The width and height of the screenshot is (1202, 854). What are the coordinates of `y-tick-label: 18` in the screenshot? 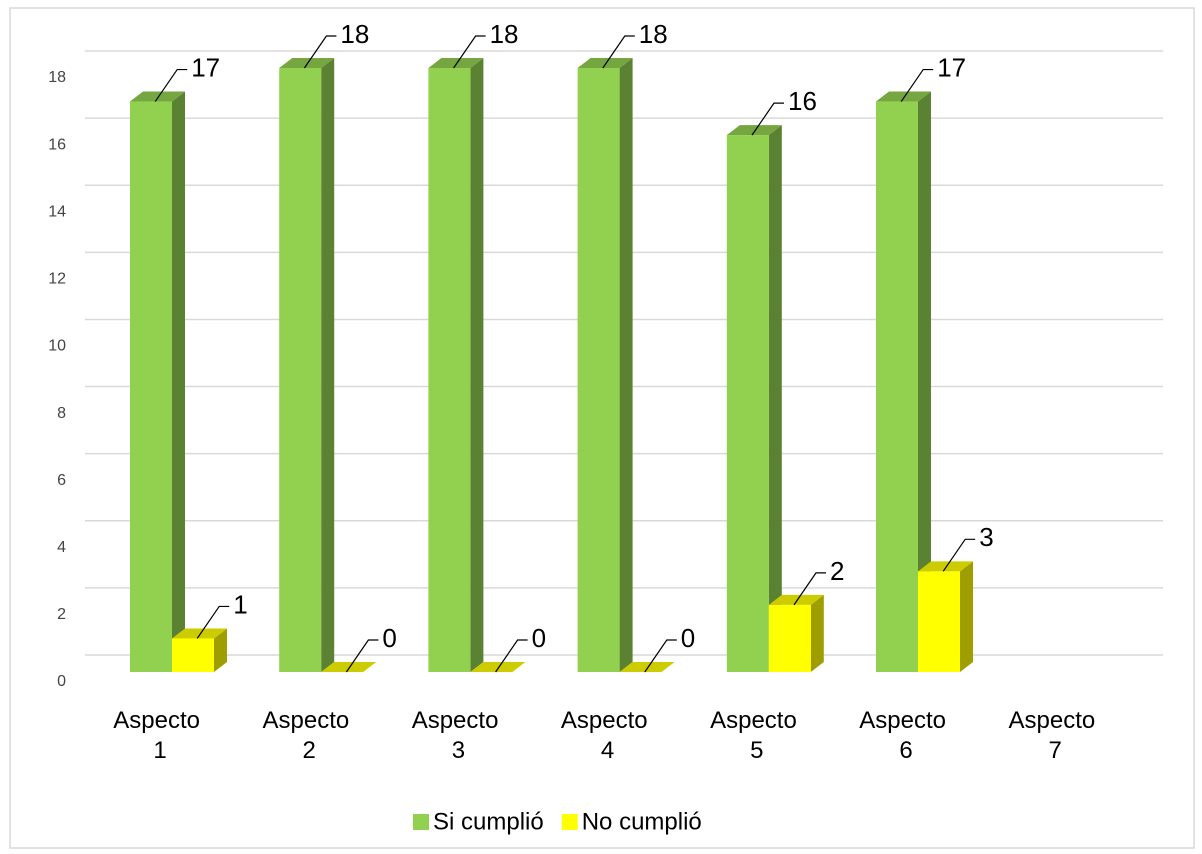 It's located at (57, 77).